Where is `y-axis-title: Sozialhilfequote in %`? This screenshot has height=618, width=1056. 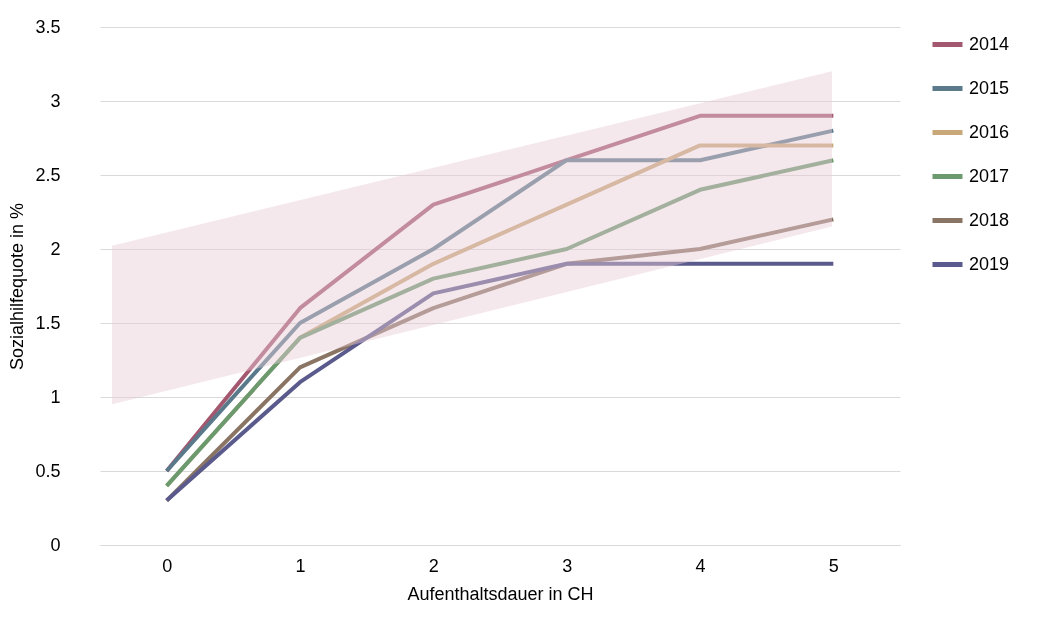 y-axis-title: Sozialhilfequote in % is located at coordinates (17, 286).